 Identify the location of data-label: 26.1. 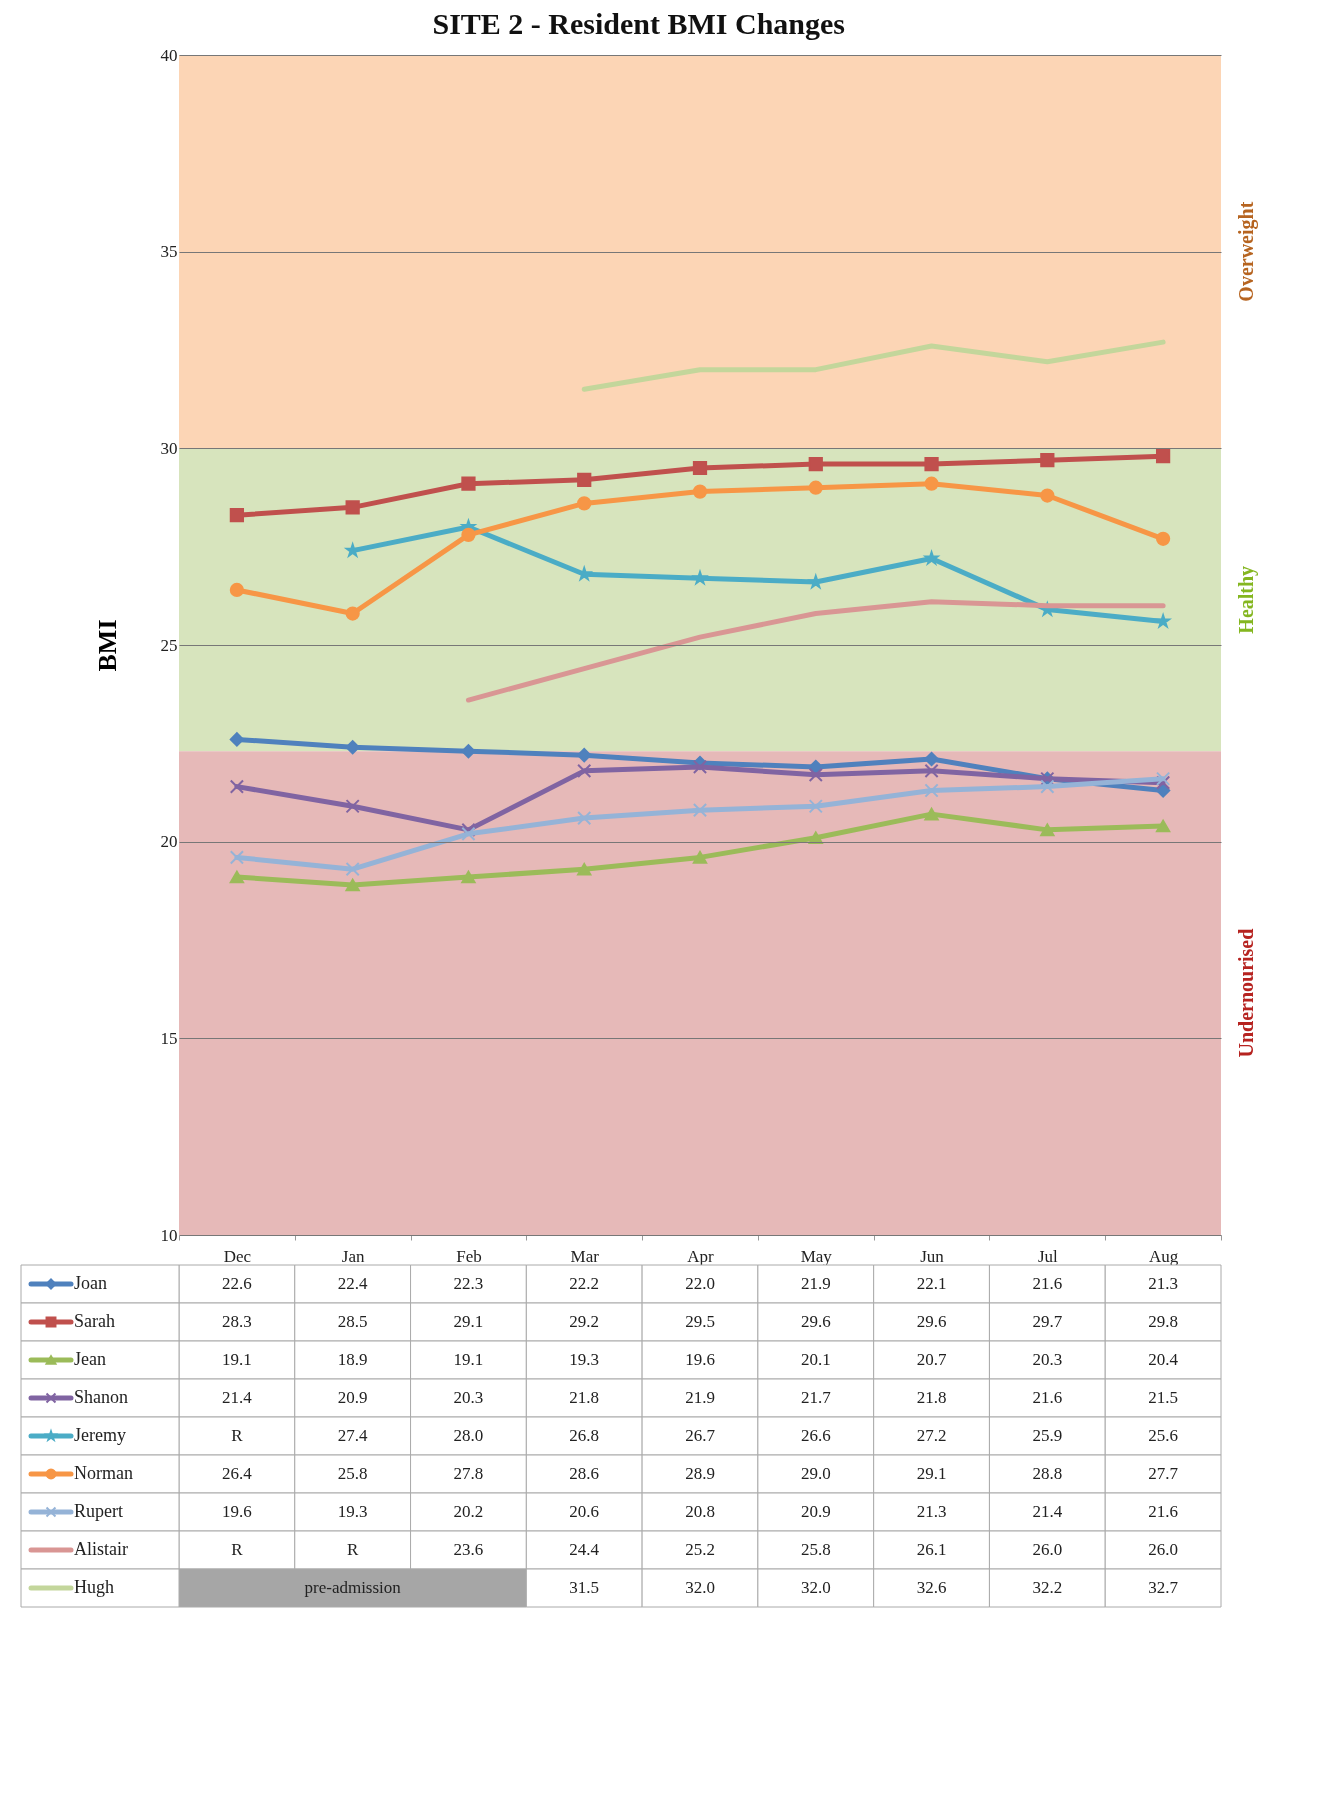
(931, 1549).